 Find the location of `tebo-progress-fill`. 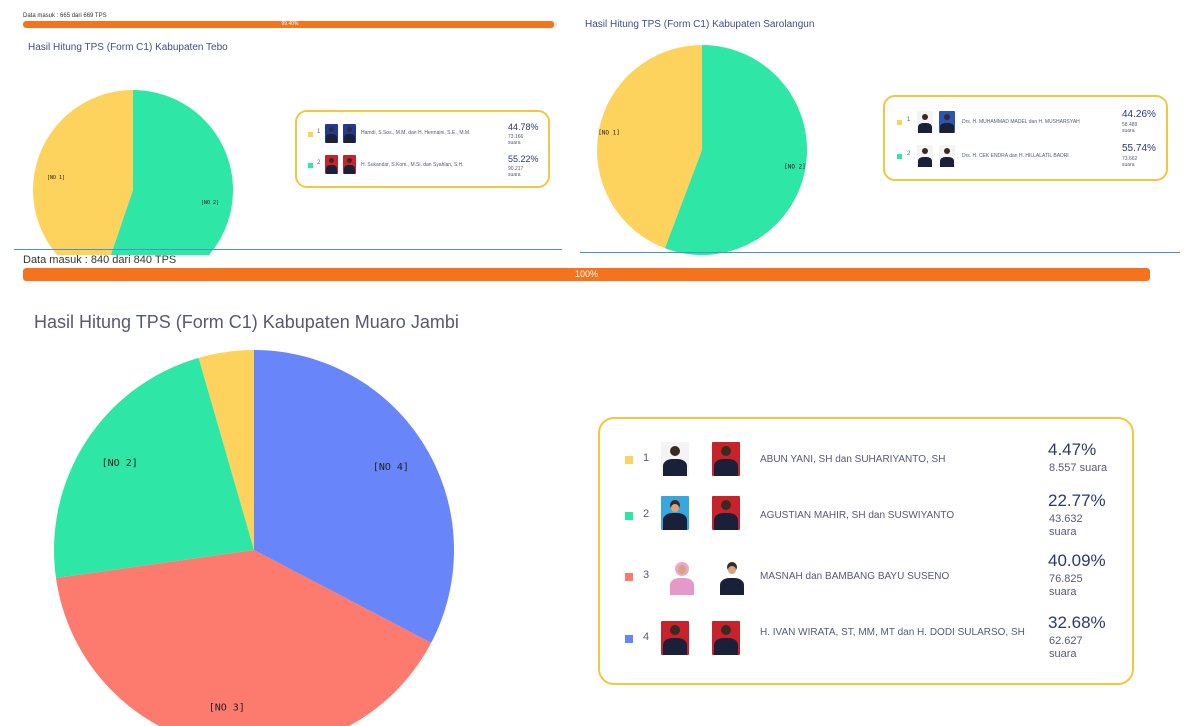

tebo-progress-fill is located at coordinates (288, 24).